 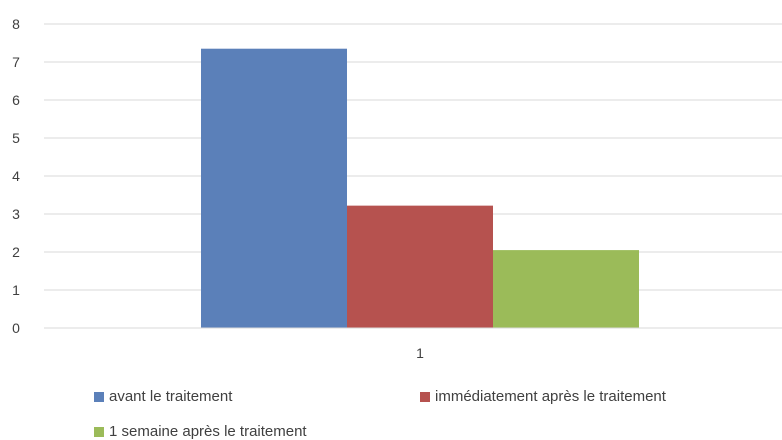 I want to click on legend-swatch-une-semaine, so click(x=99, y=431).